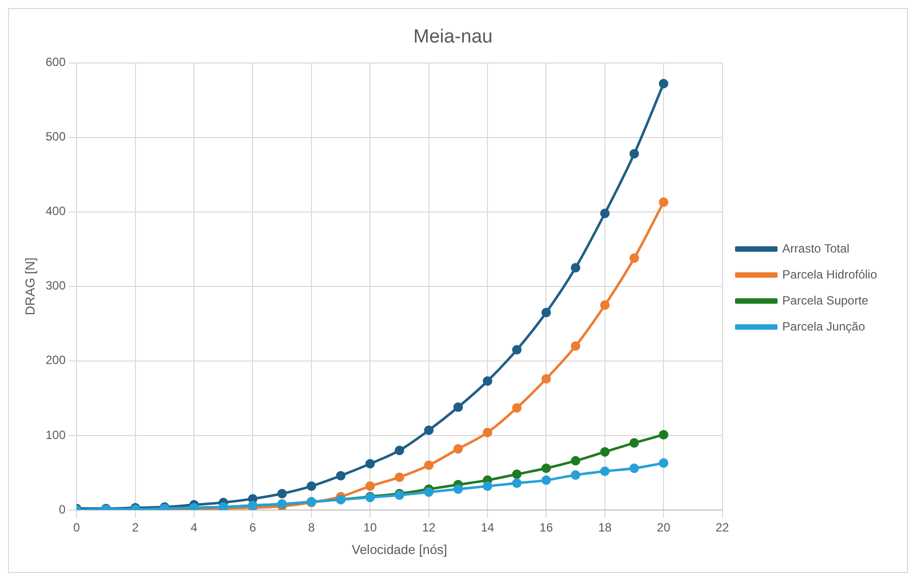 This screenshot has width=918, height=583. I want to click on y-tick-label: 300, so click(56, 285).